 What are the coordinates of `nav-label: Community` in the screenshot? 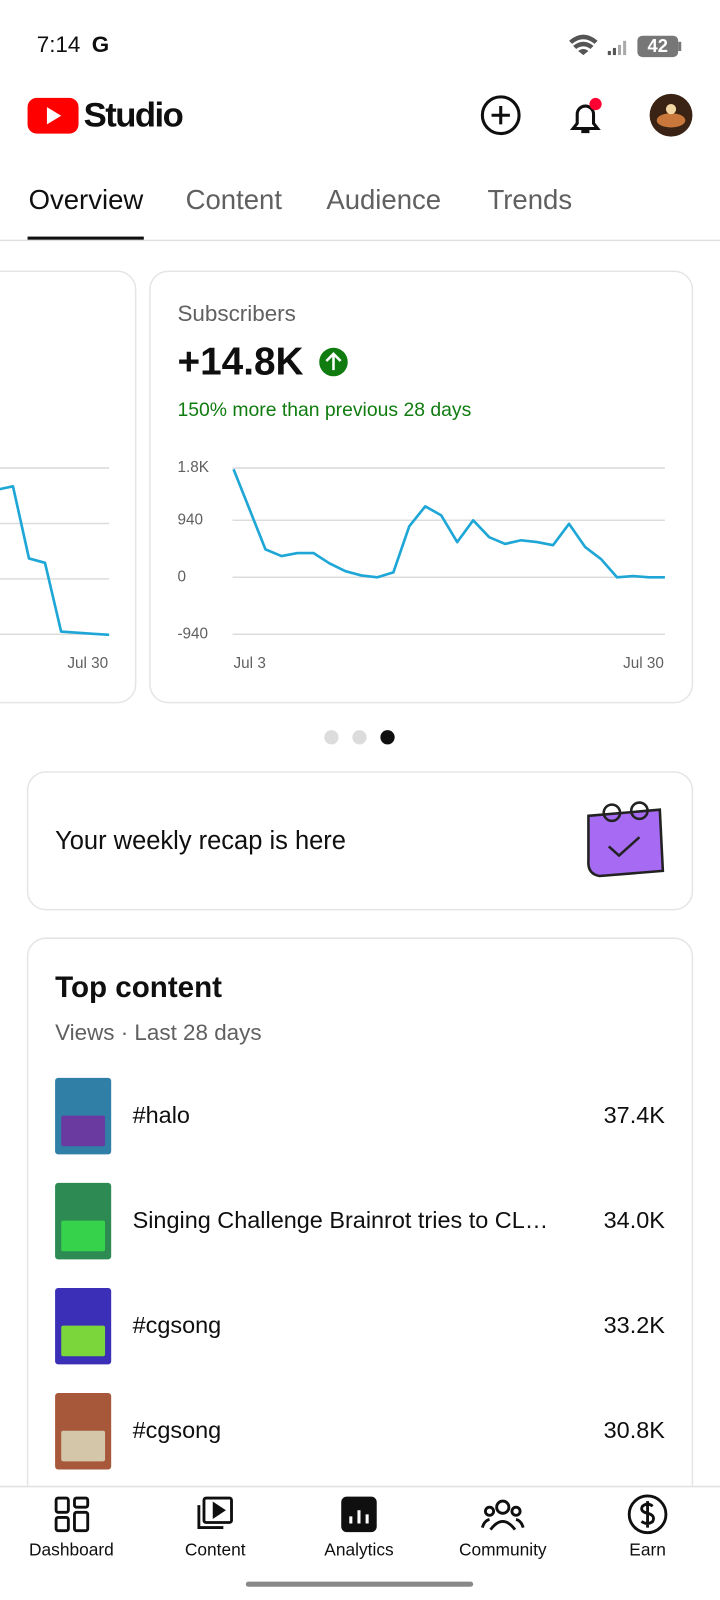 It's located at (503, 1550).